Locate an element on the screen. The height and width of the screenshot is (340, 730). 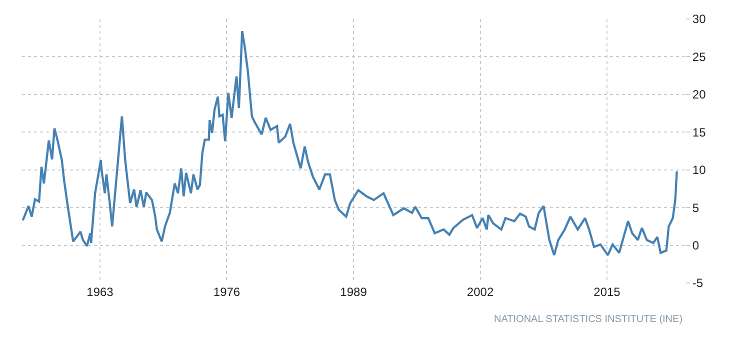
x-tick-label: 1976 is located at coordinates (226, 292).